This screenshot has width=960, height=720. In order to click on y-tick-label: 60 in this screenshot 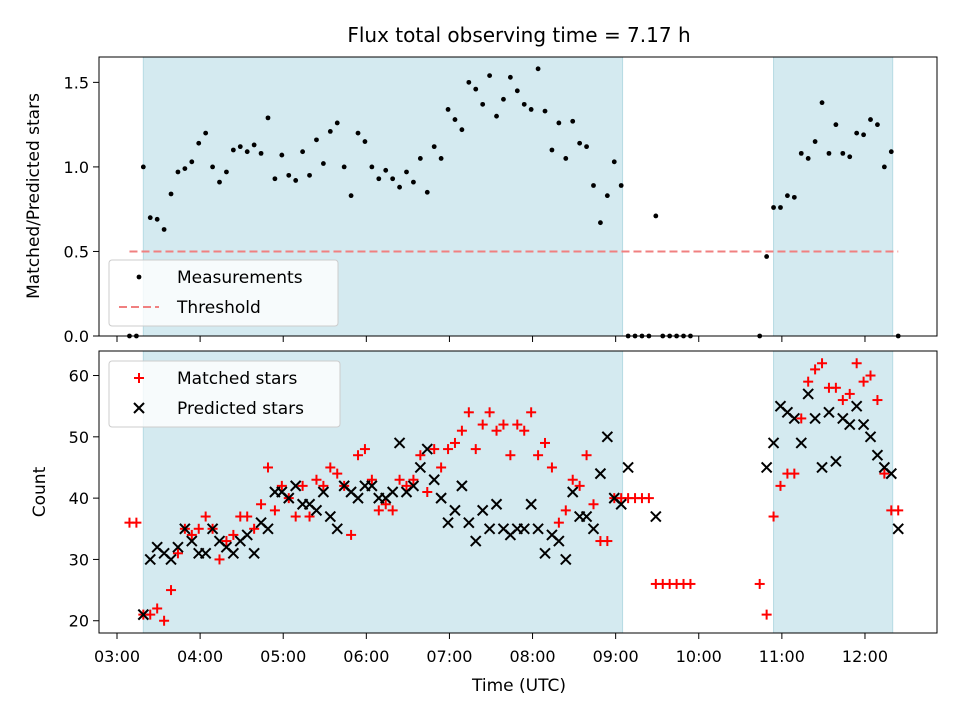, I will do `click(79, 376)`.